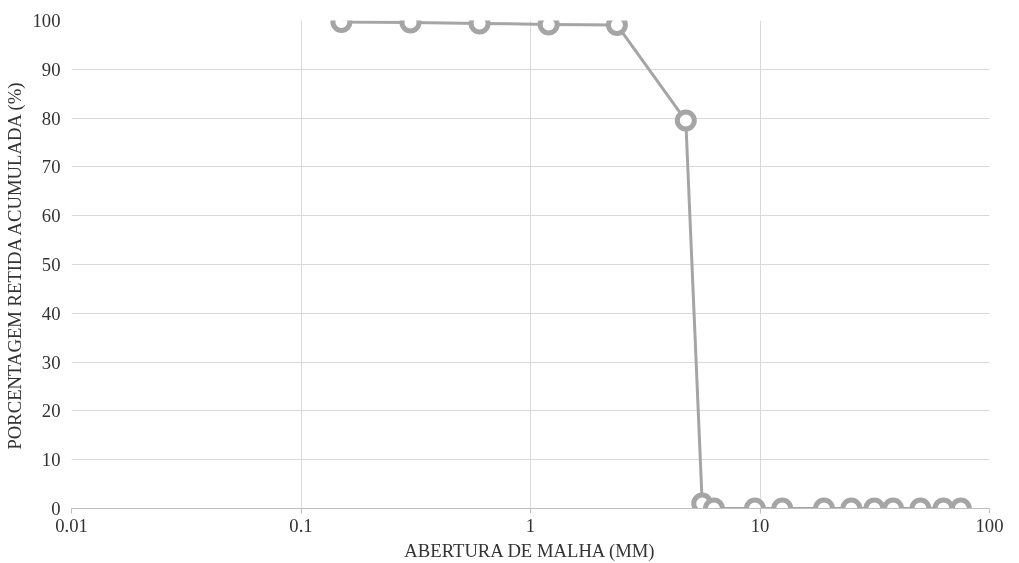  Describe the element at coordinates (530, 525) in the screenshot. I see `x-tick-label: 1` at that location.